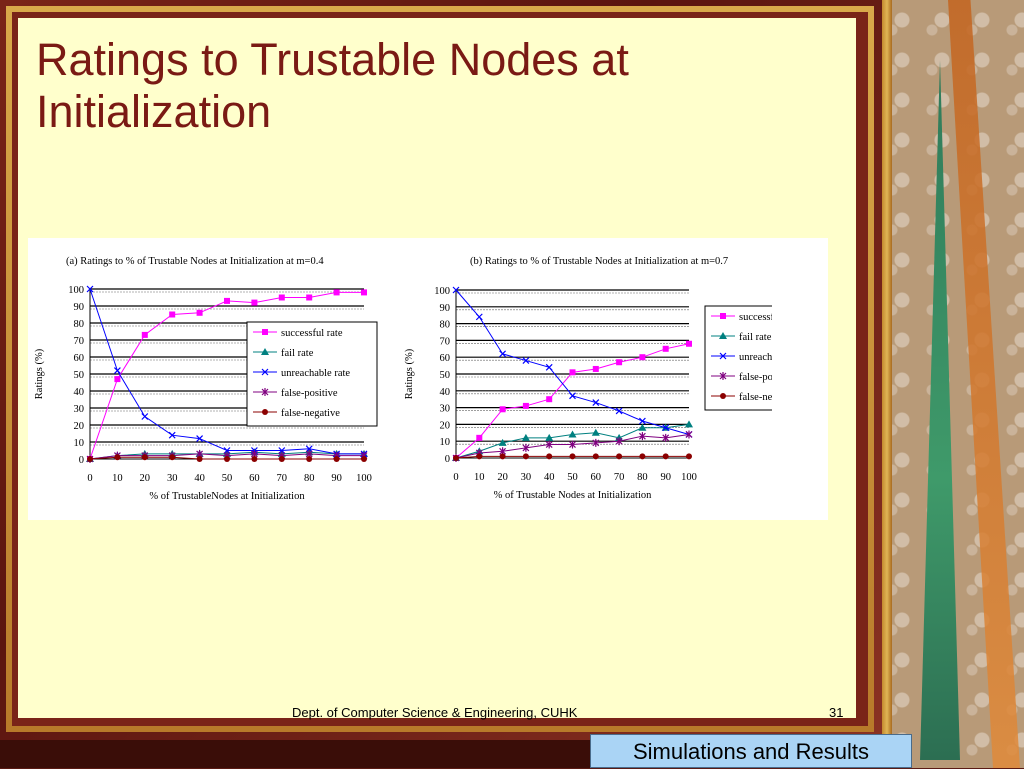 Image resolution: width=1024 pixels, height=769 pixels. I want to click on chart-b-ytick-label: 10, so click(445, 442).